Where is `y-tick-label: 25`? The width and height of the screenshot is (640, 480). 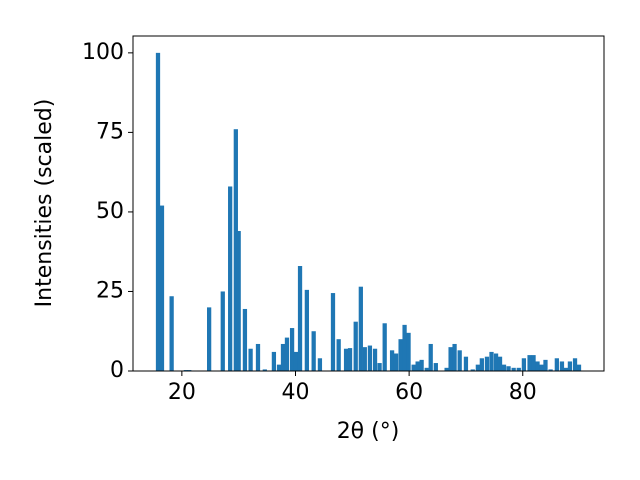
y-tick-label: 25 is located at coordinates (110, 290).